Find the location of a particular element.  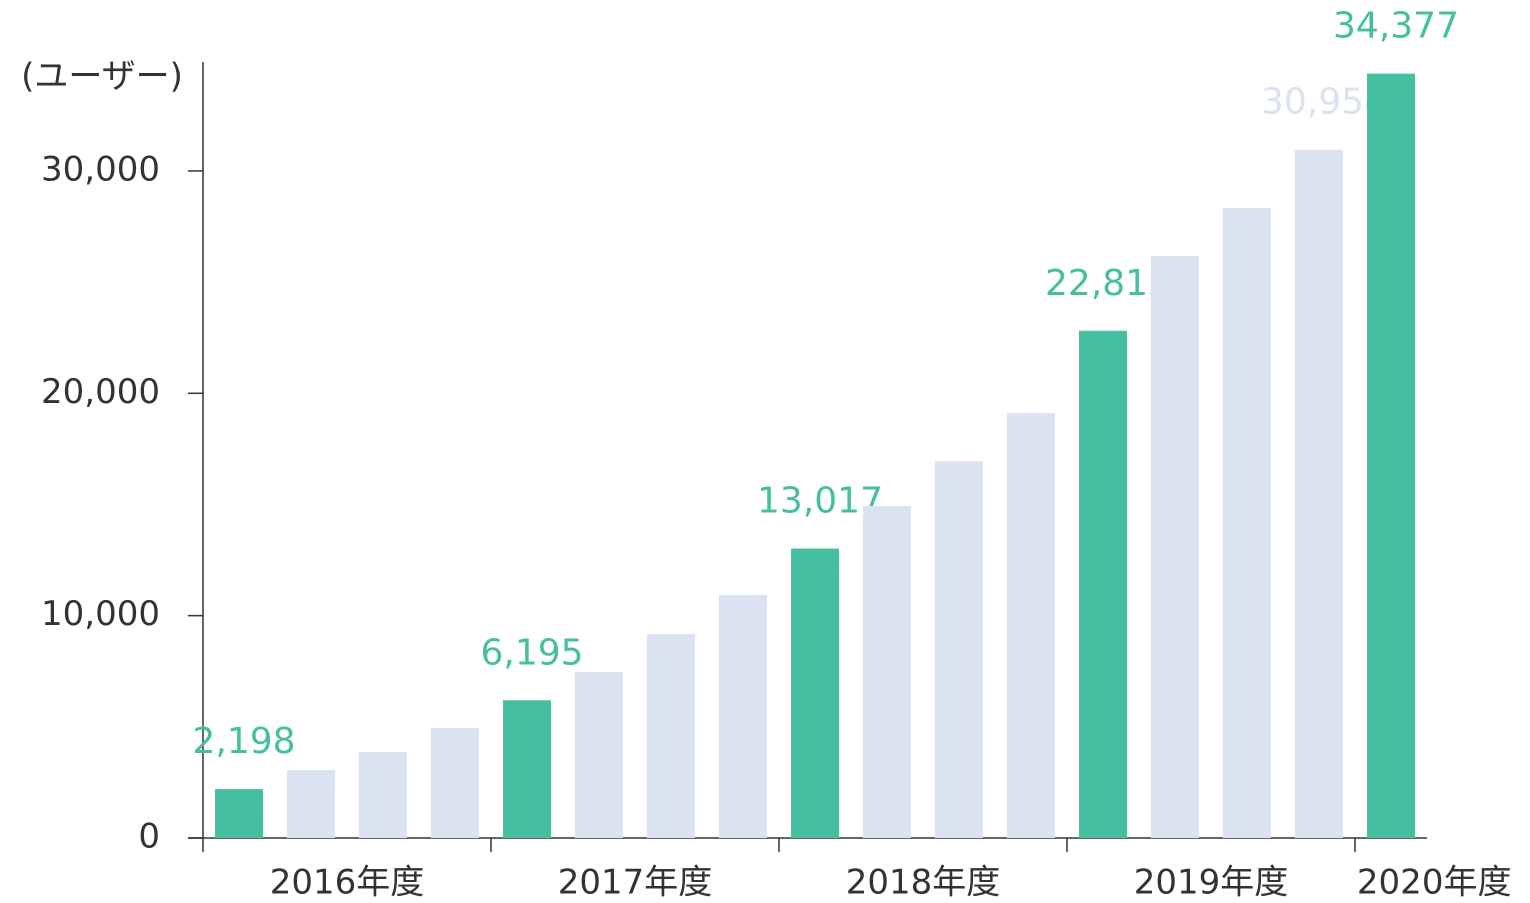

y-axis-label: (ユーザー) is located at coordinates (102, 77).